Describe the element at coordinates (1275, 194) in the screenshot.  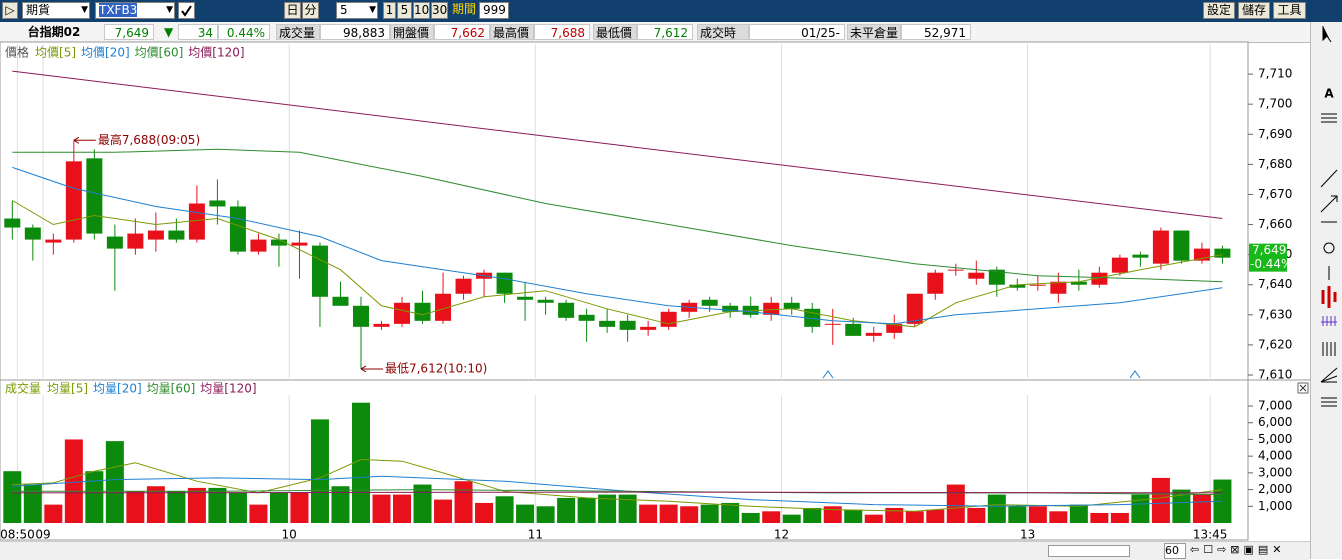
I see `y-tick-label: 7,670` at that location.